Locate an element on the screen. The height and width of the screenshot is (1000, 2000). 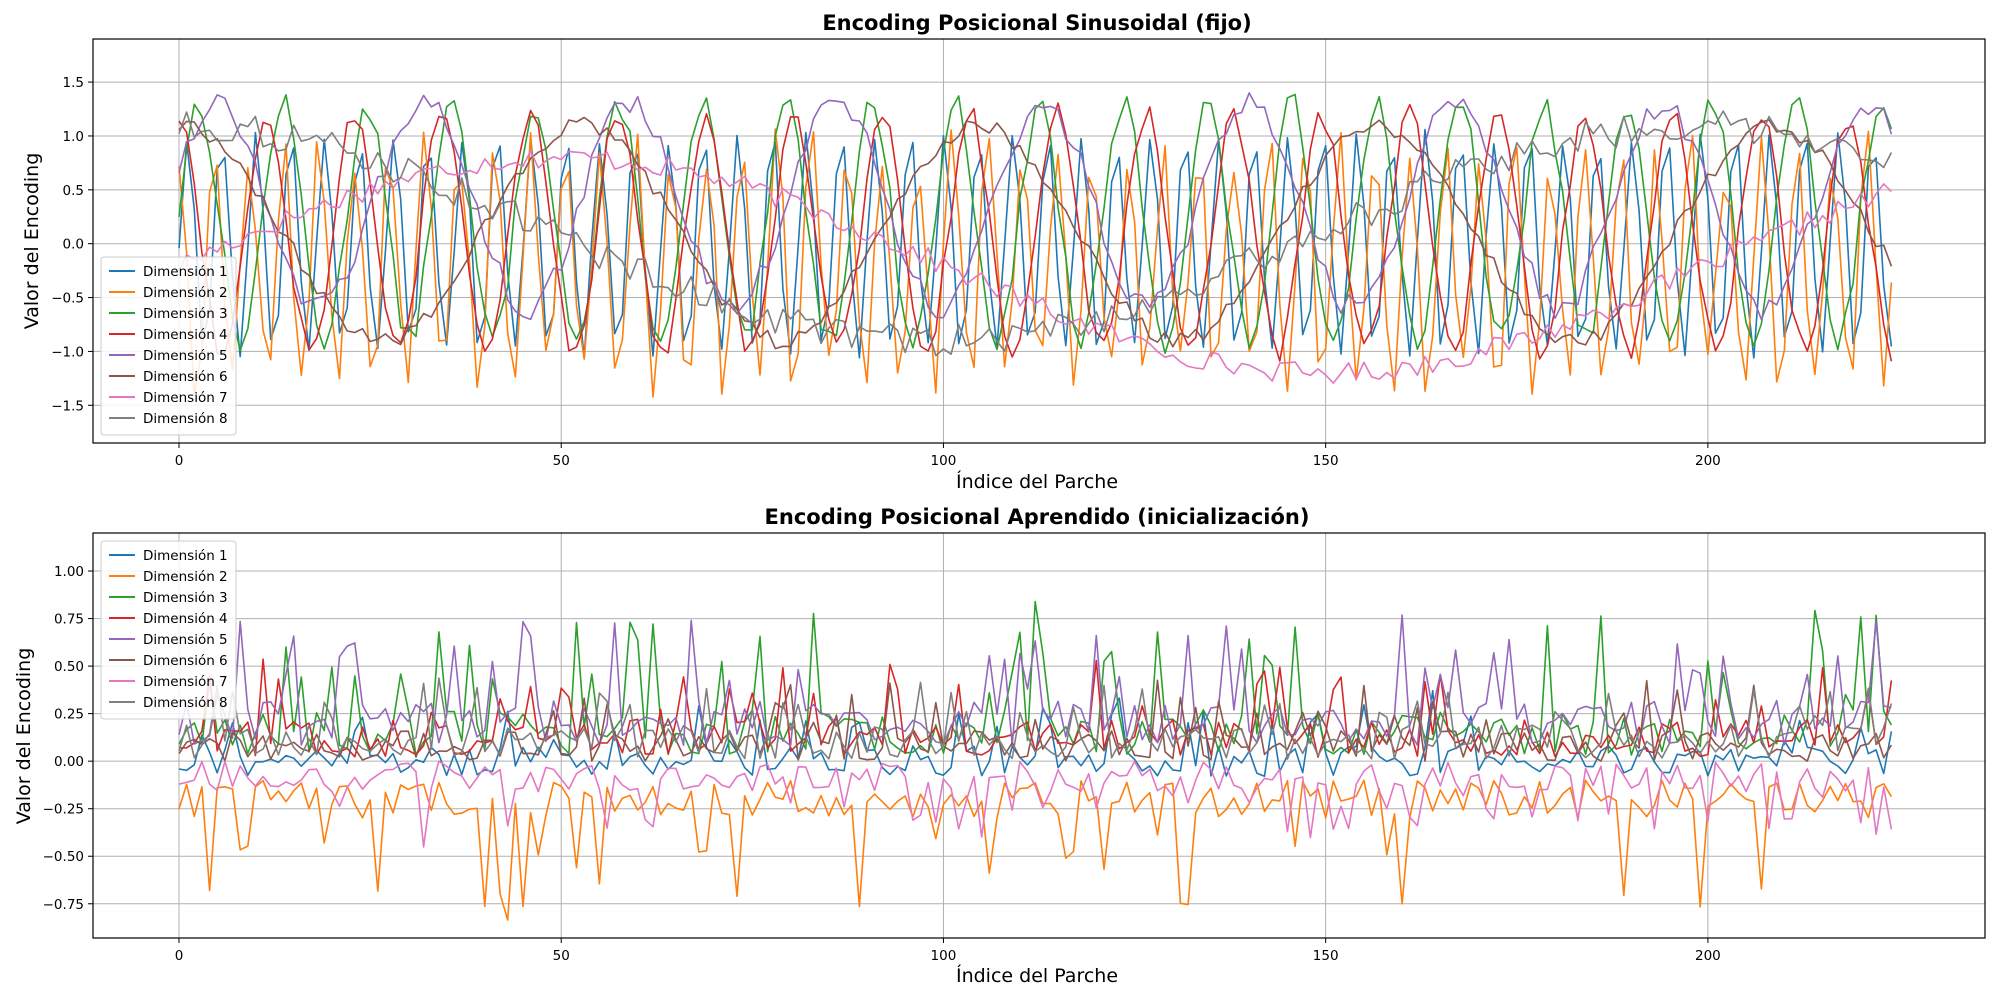
y-tick-label: 0.0 is located at coordinates (73, 245).